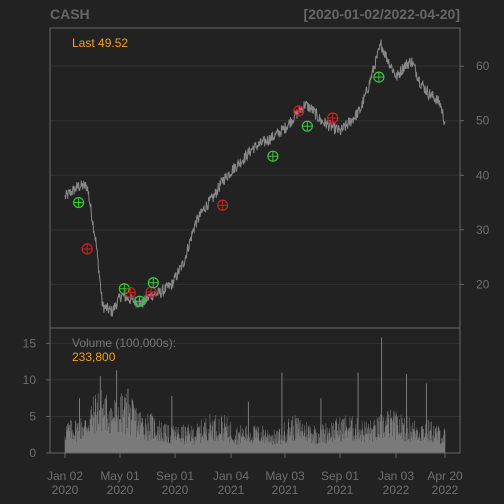 Image resolution: width=504 pixels, height=504 pixels. I want to click on x-tick-label-line1: May 01, so click(120, 476).